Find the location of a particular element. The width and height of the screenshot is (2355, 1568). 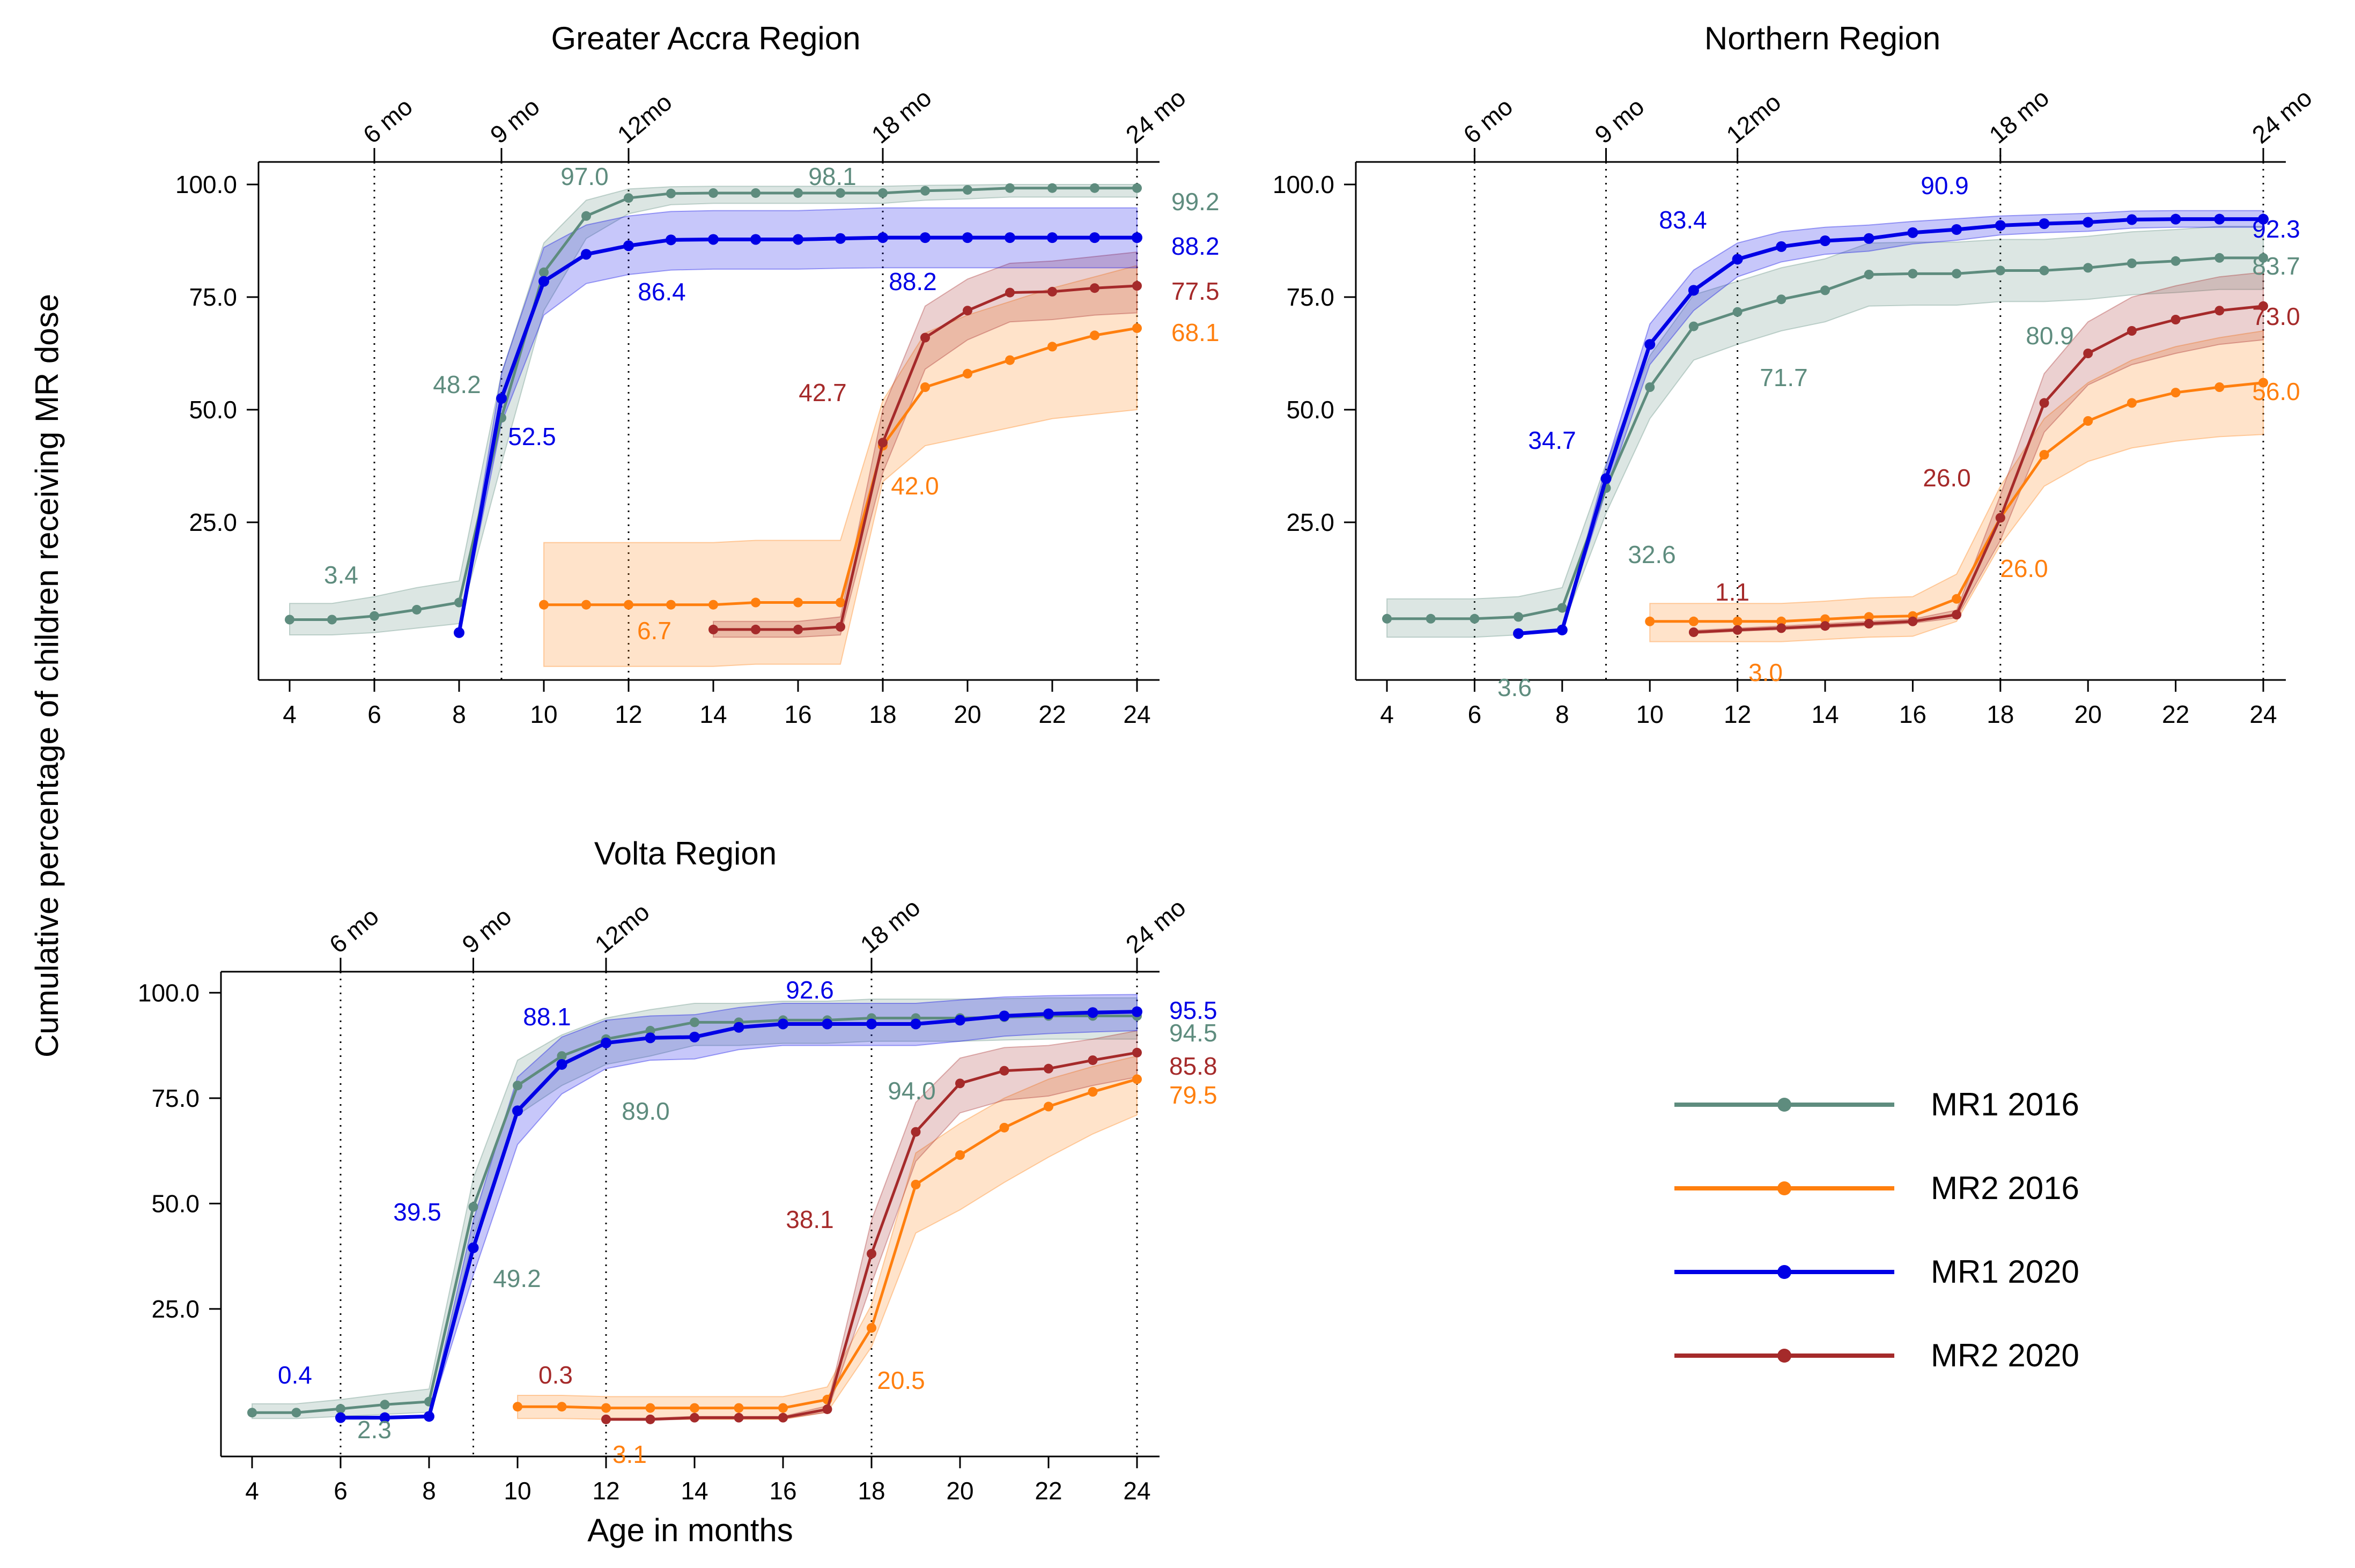

reference-line-label: 18 mo is located at coordinates (2019, 116).